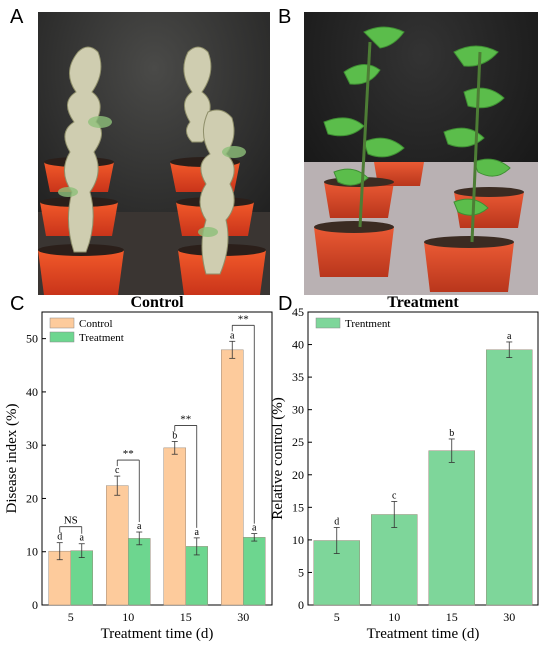  Describe the element at coordinates (17, 304) in the screenshot. I see `panel-letter-c: C` at that location.